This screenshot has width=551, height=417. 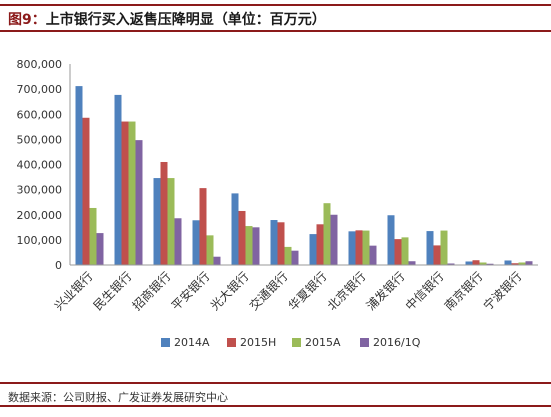 What do you see at coordinates (424, 291) in the screenshot?
I see `x-tick-label: 中信银行` at bounding box center [424, 291].